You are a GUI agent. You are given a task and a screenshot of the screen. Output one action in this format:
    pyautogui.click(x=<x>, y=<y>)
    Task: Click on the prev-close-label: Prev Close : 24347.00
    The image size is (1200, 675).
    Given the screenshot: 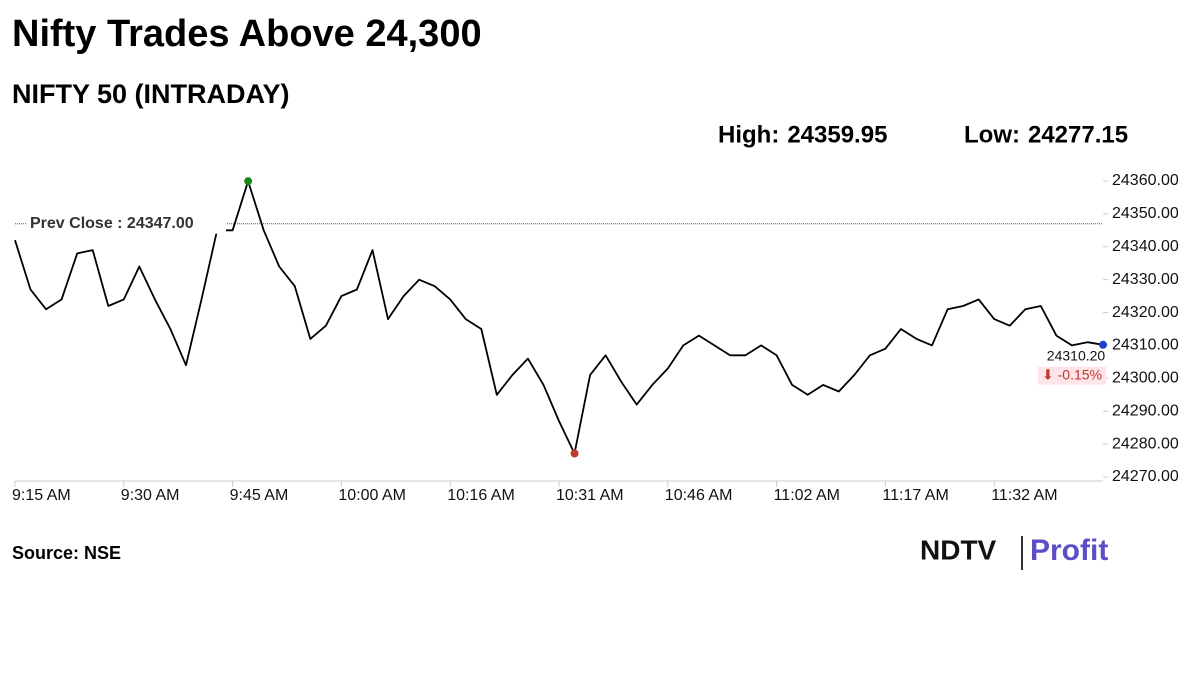 What is the action you would take?
    pyautogui.click(x=112, y=223)
    